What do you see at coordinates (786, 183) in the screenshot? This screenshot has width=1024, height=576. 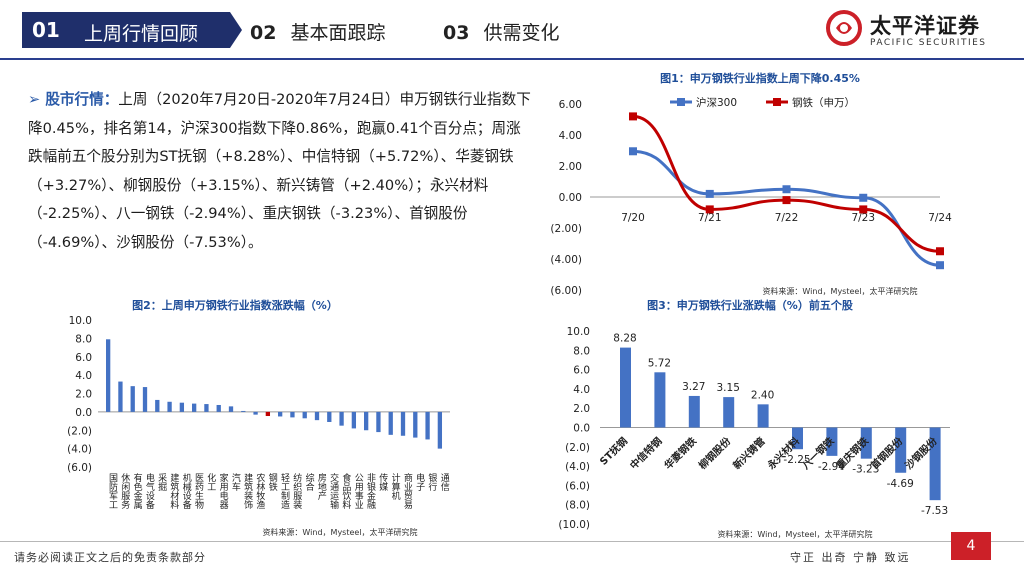 I see `series-line` at bounding box center [786, 183].